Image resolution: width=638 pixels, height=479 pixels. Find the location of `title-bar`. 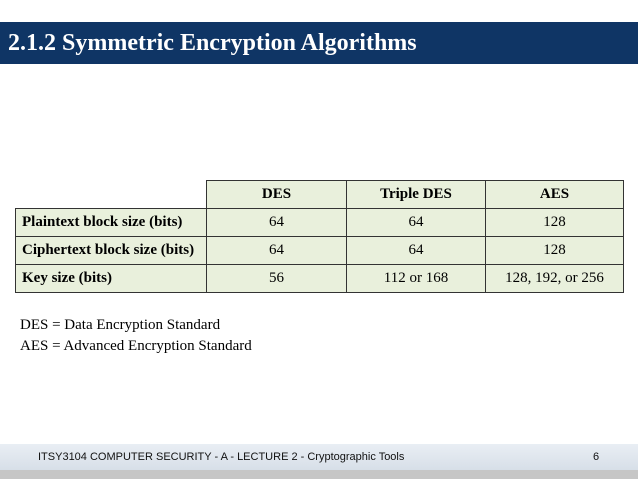

title-bar is located at coordinates (319, 43).